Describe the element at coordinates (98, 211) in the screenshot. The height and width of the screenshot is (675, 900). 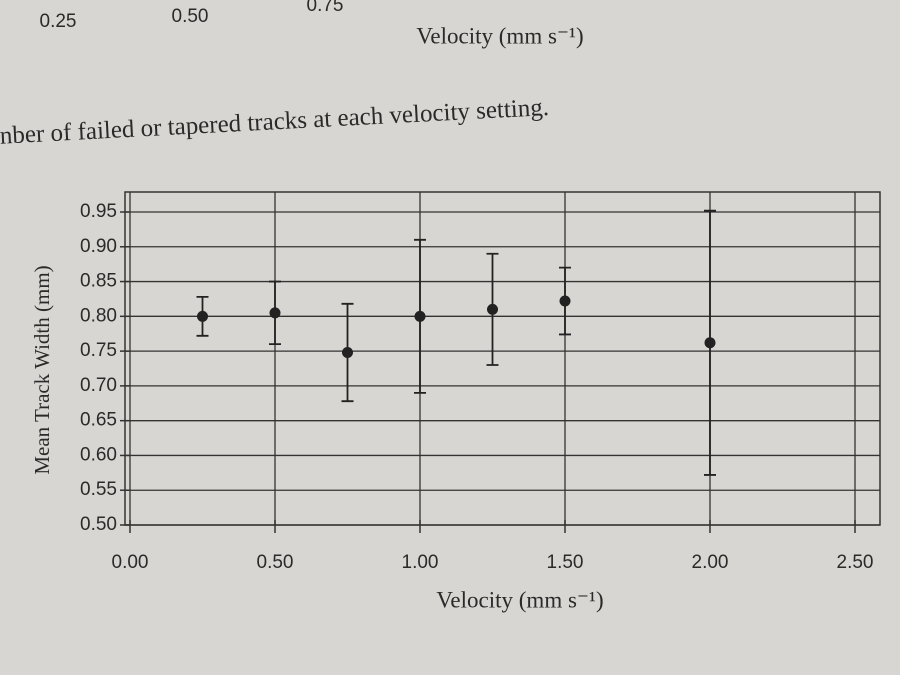
I see `y-tick-label: 0.95` at that location.